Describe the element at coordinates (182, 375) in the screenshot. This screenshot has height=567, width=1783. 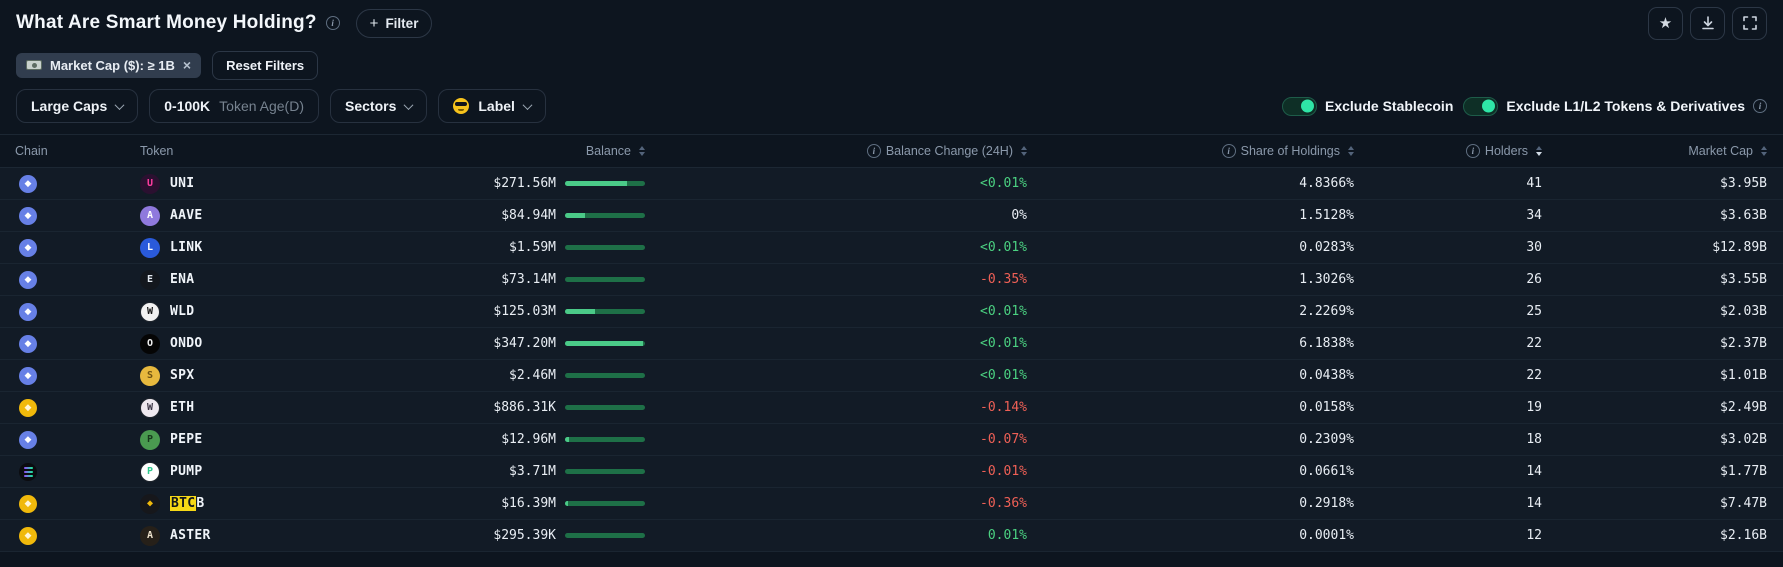
I see `token-name: SPX` at that location.